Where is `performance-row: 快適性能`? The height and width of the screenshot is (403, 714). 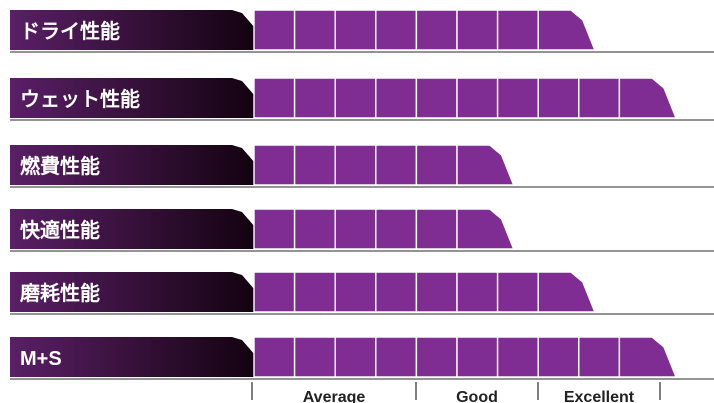 performance-row: 快適性能 is located at coordinates (362, 230).